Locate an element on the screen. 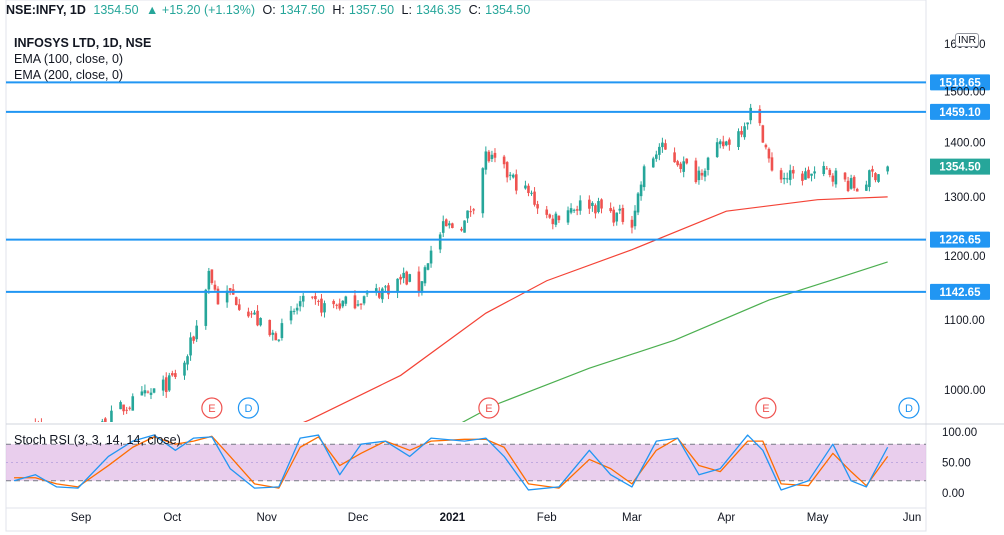  close-value: 1354.50 is located at coordinates (508, 10).